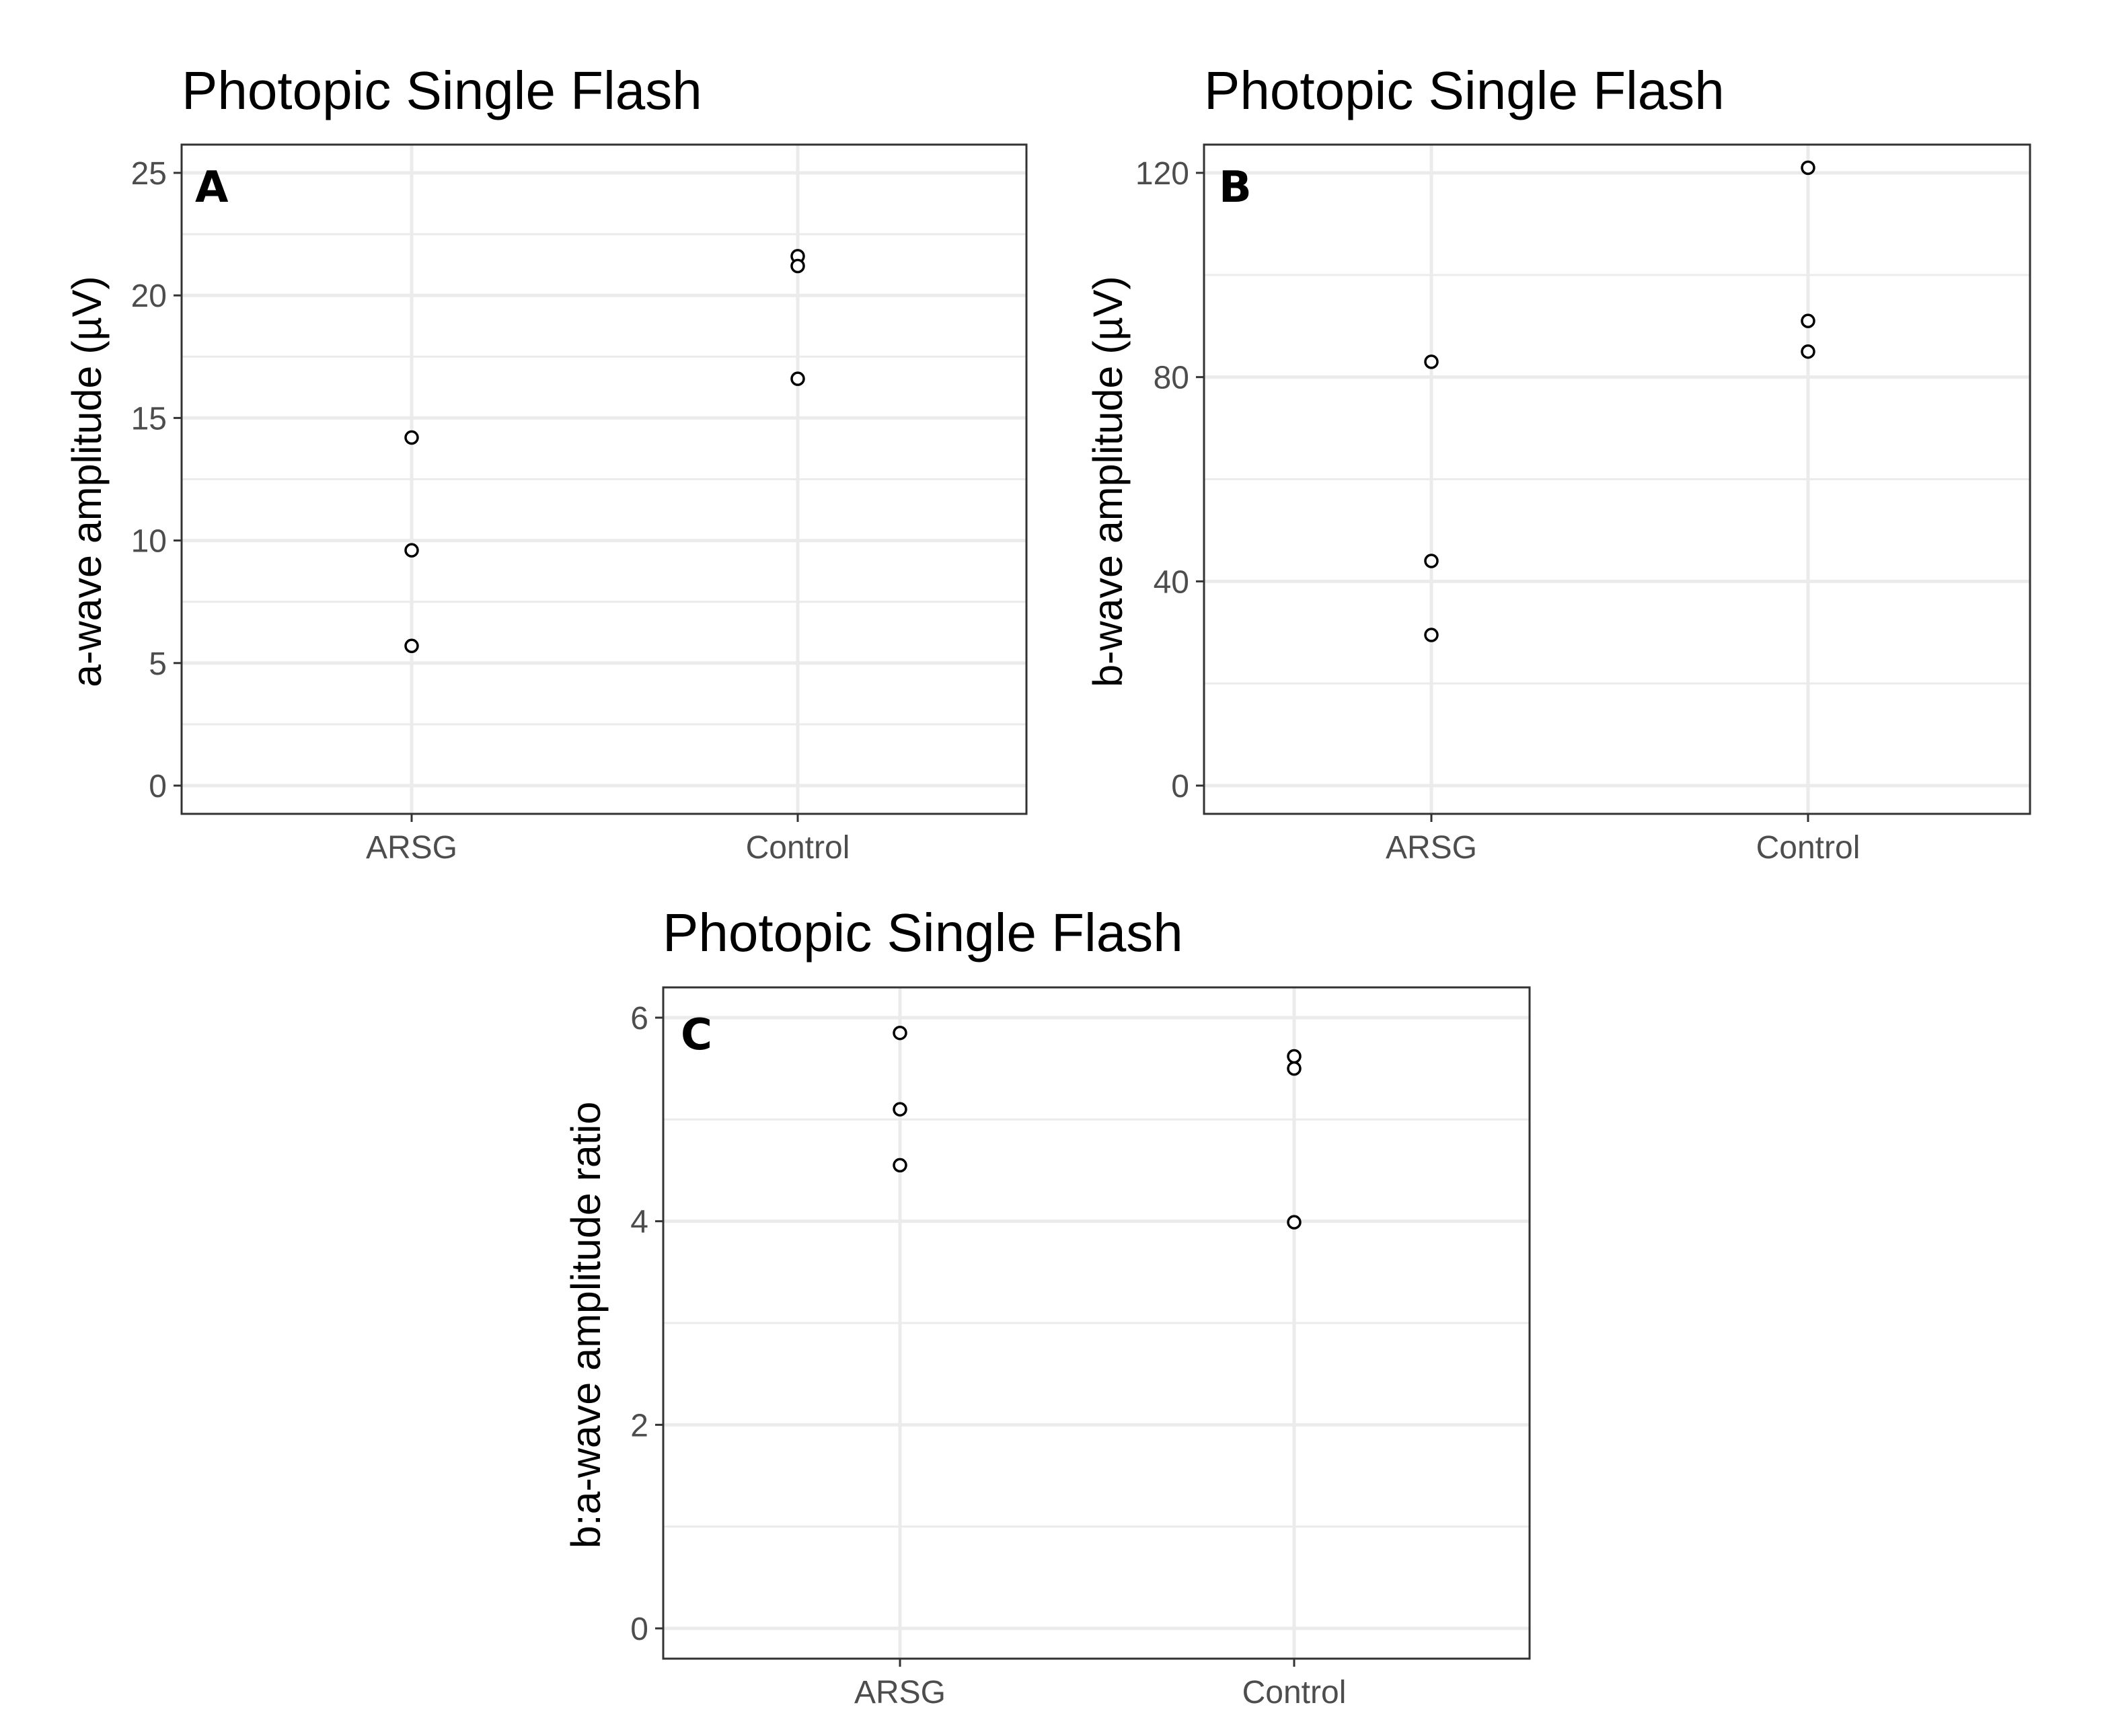  Describe the element at coordinates (639, 1222) in the screenshot. I see `panel-c-y-tick-label: 4` at that location.